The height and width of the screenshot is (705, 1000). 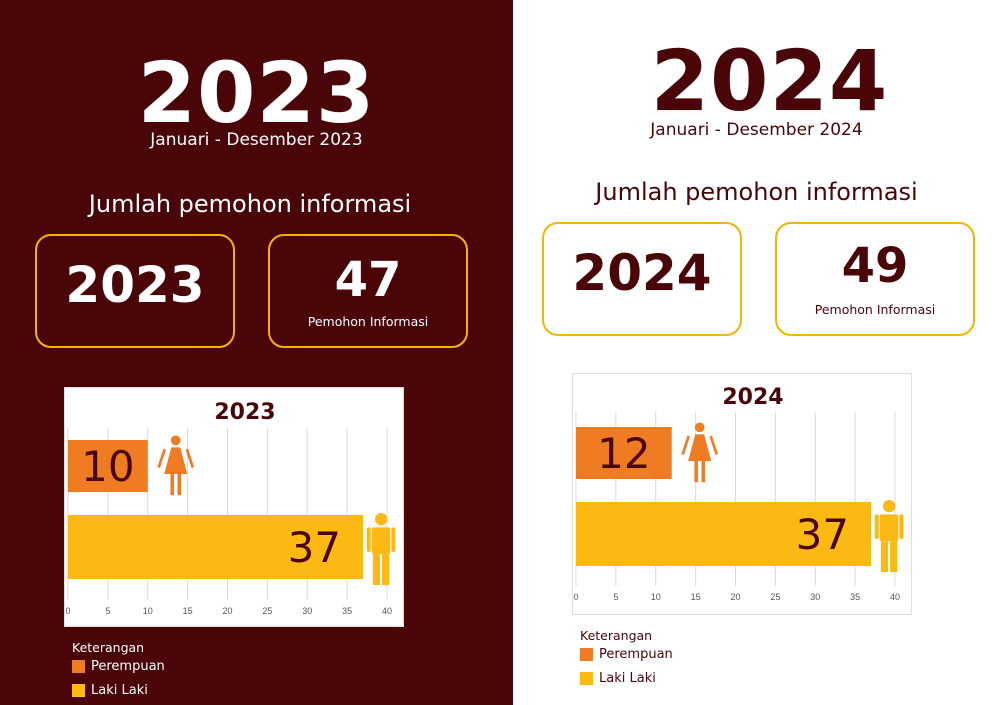 I want to click on chart-2023: 0 5 10 15 20 25 30 35 40 2023 10 37, so click(x=234, y=507).